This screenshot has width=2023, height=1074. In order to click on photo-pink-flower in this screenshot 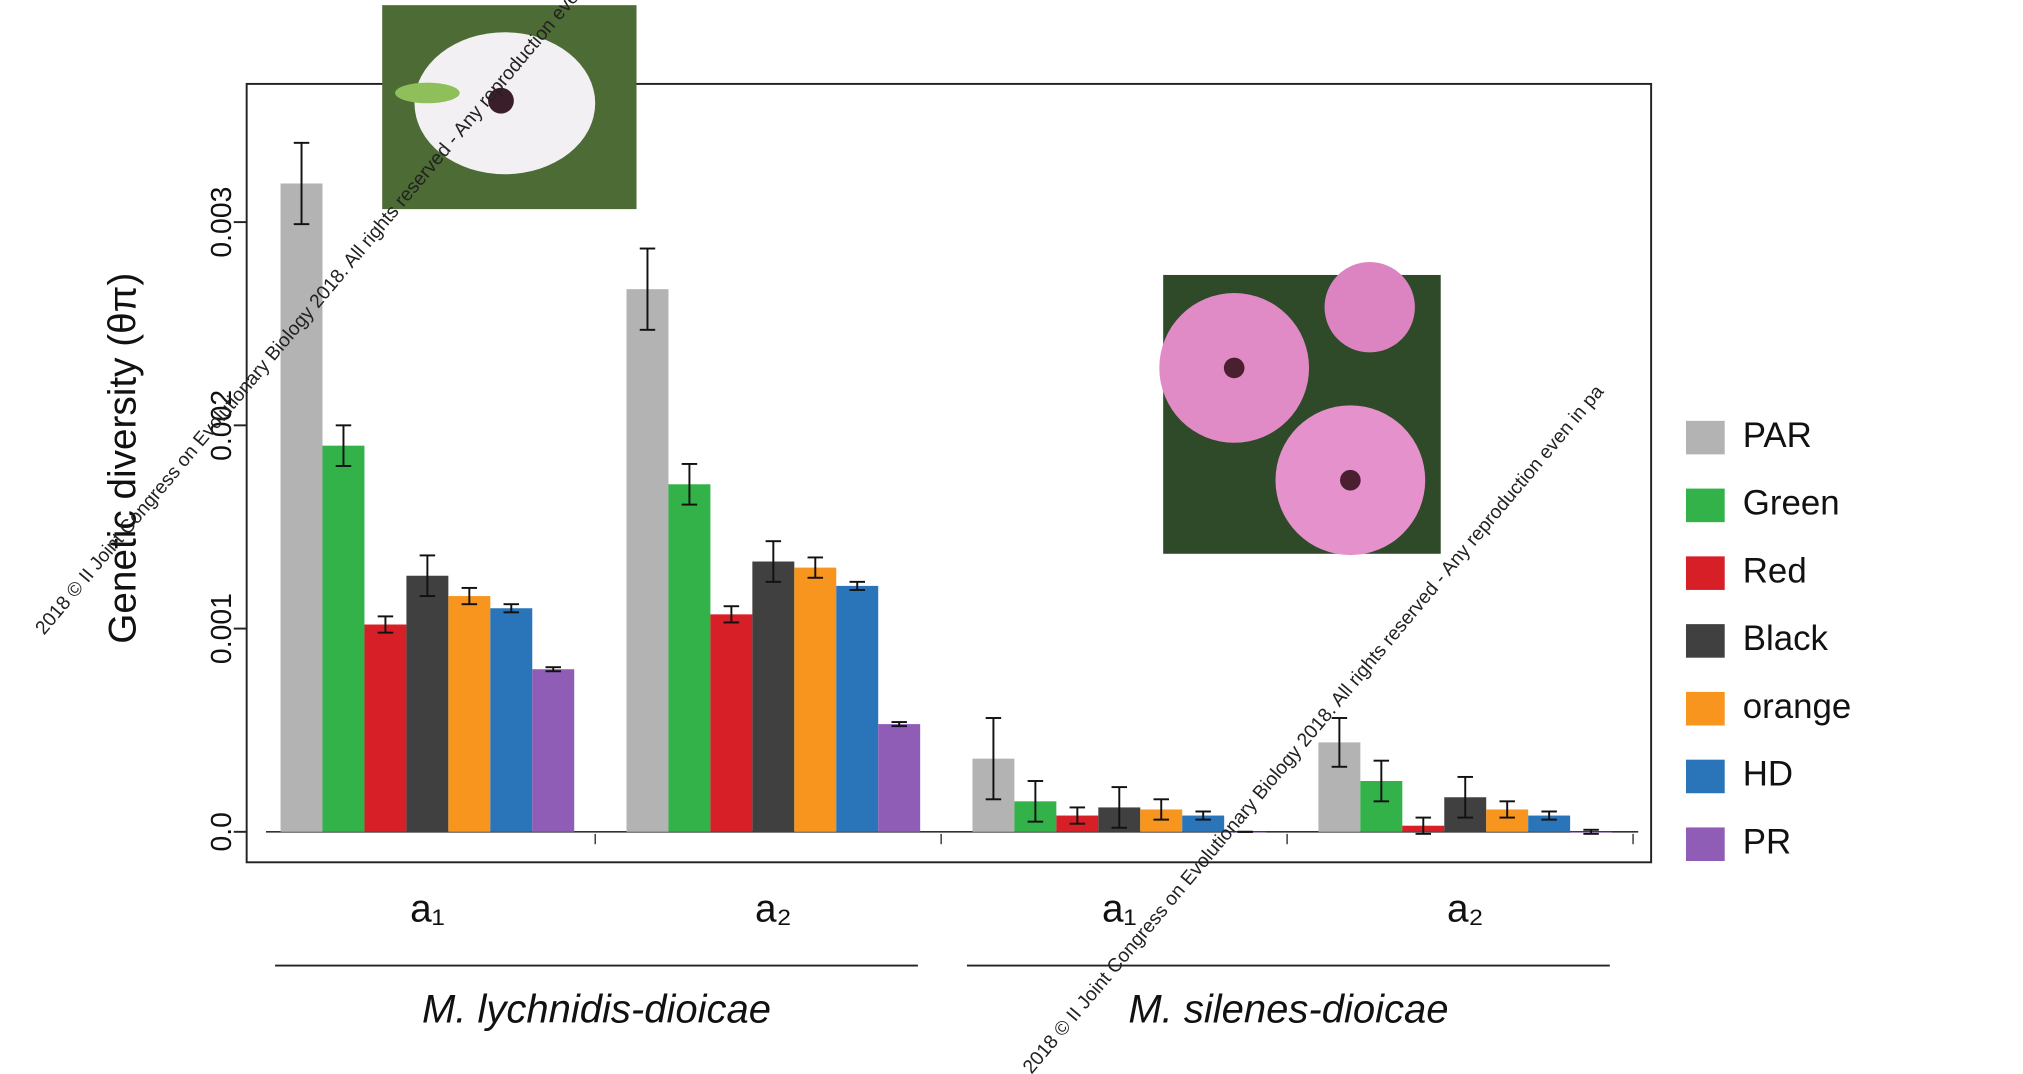, I will do `click(1300, 409)`.